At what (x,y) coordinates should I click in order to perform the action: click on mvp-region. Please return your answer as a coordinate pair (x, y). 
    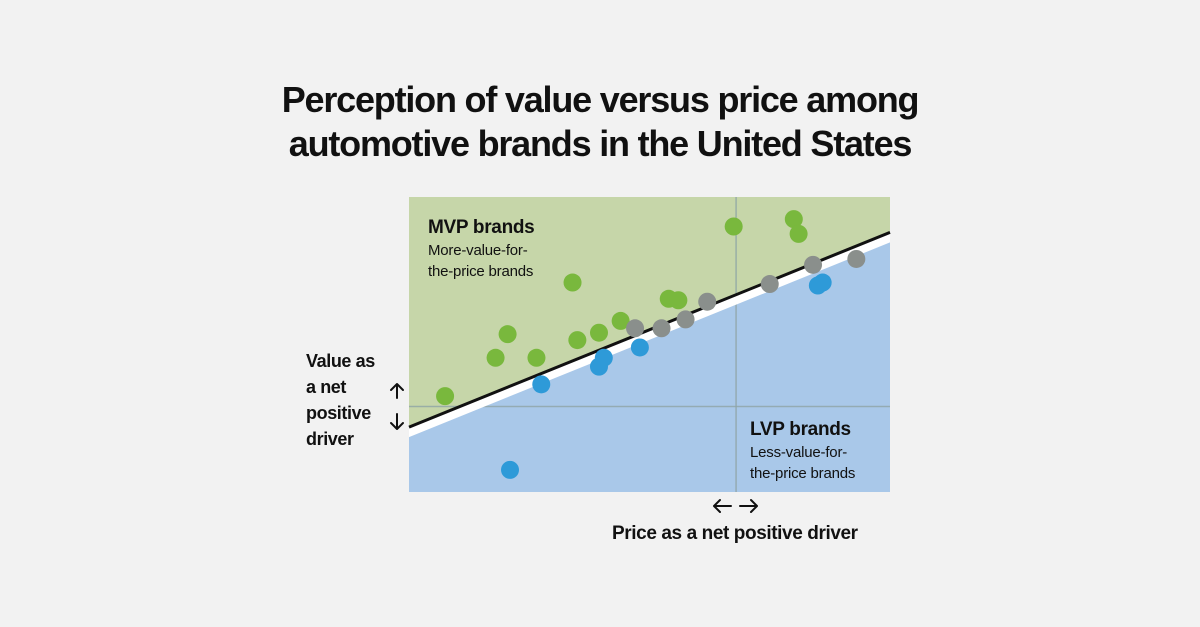
    Looking at the image, I should click on (649, 312).